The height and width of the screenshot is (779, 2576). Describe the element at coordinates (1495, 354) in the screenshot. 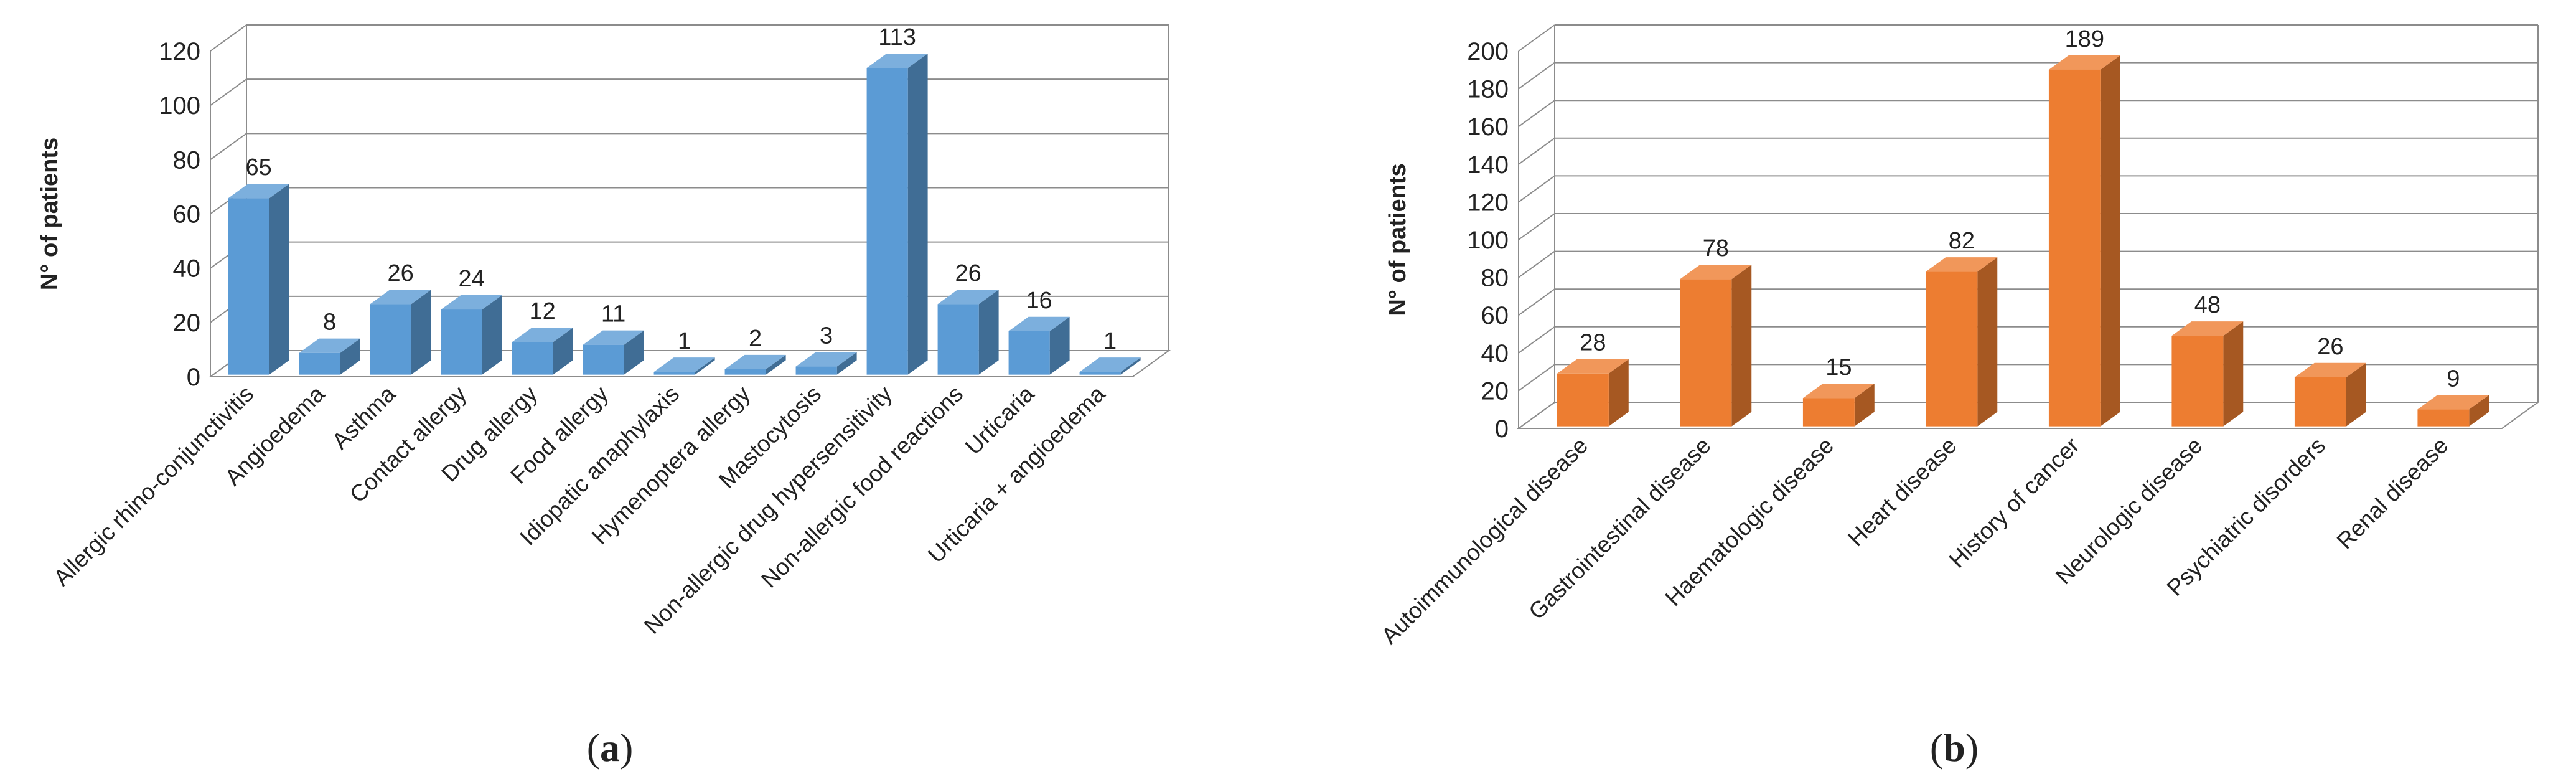

I see `y-tick-label: 40` at that location.